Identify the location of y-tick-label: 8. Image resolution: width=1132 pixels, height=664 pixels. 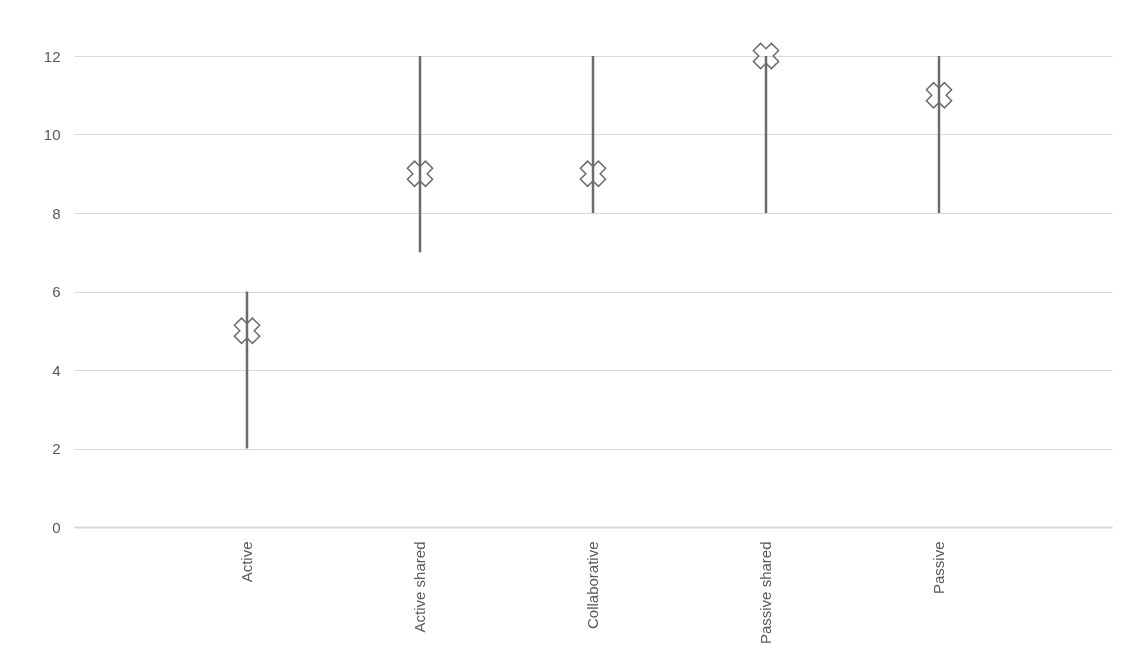
(56, 213).